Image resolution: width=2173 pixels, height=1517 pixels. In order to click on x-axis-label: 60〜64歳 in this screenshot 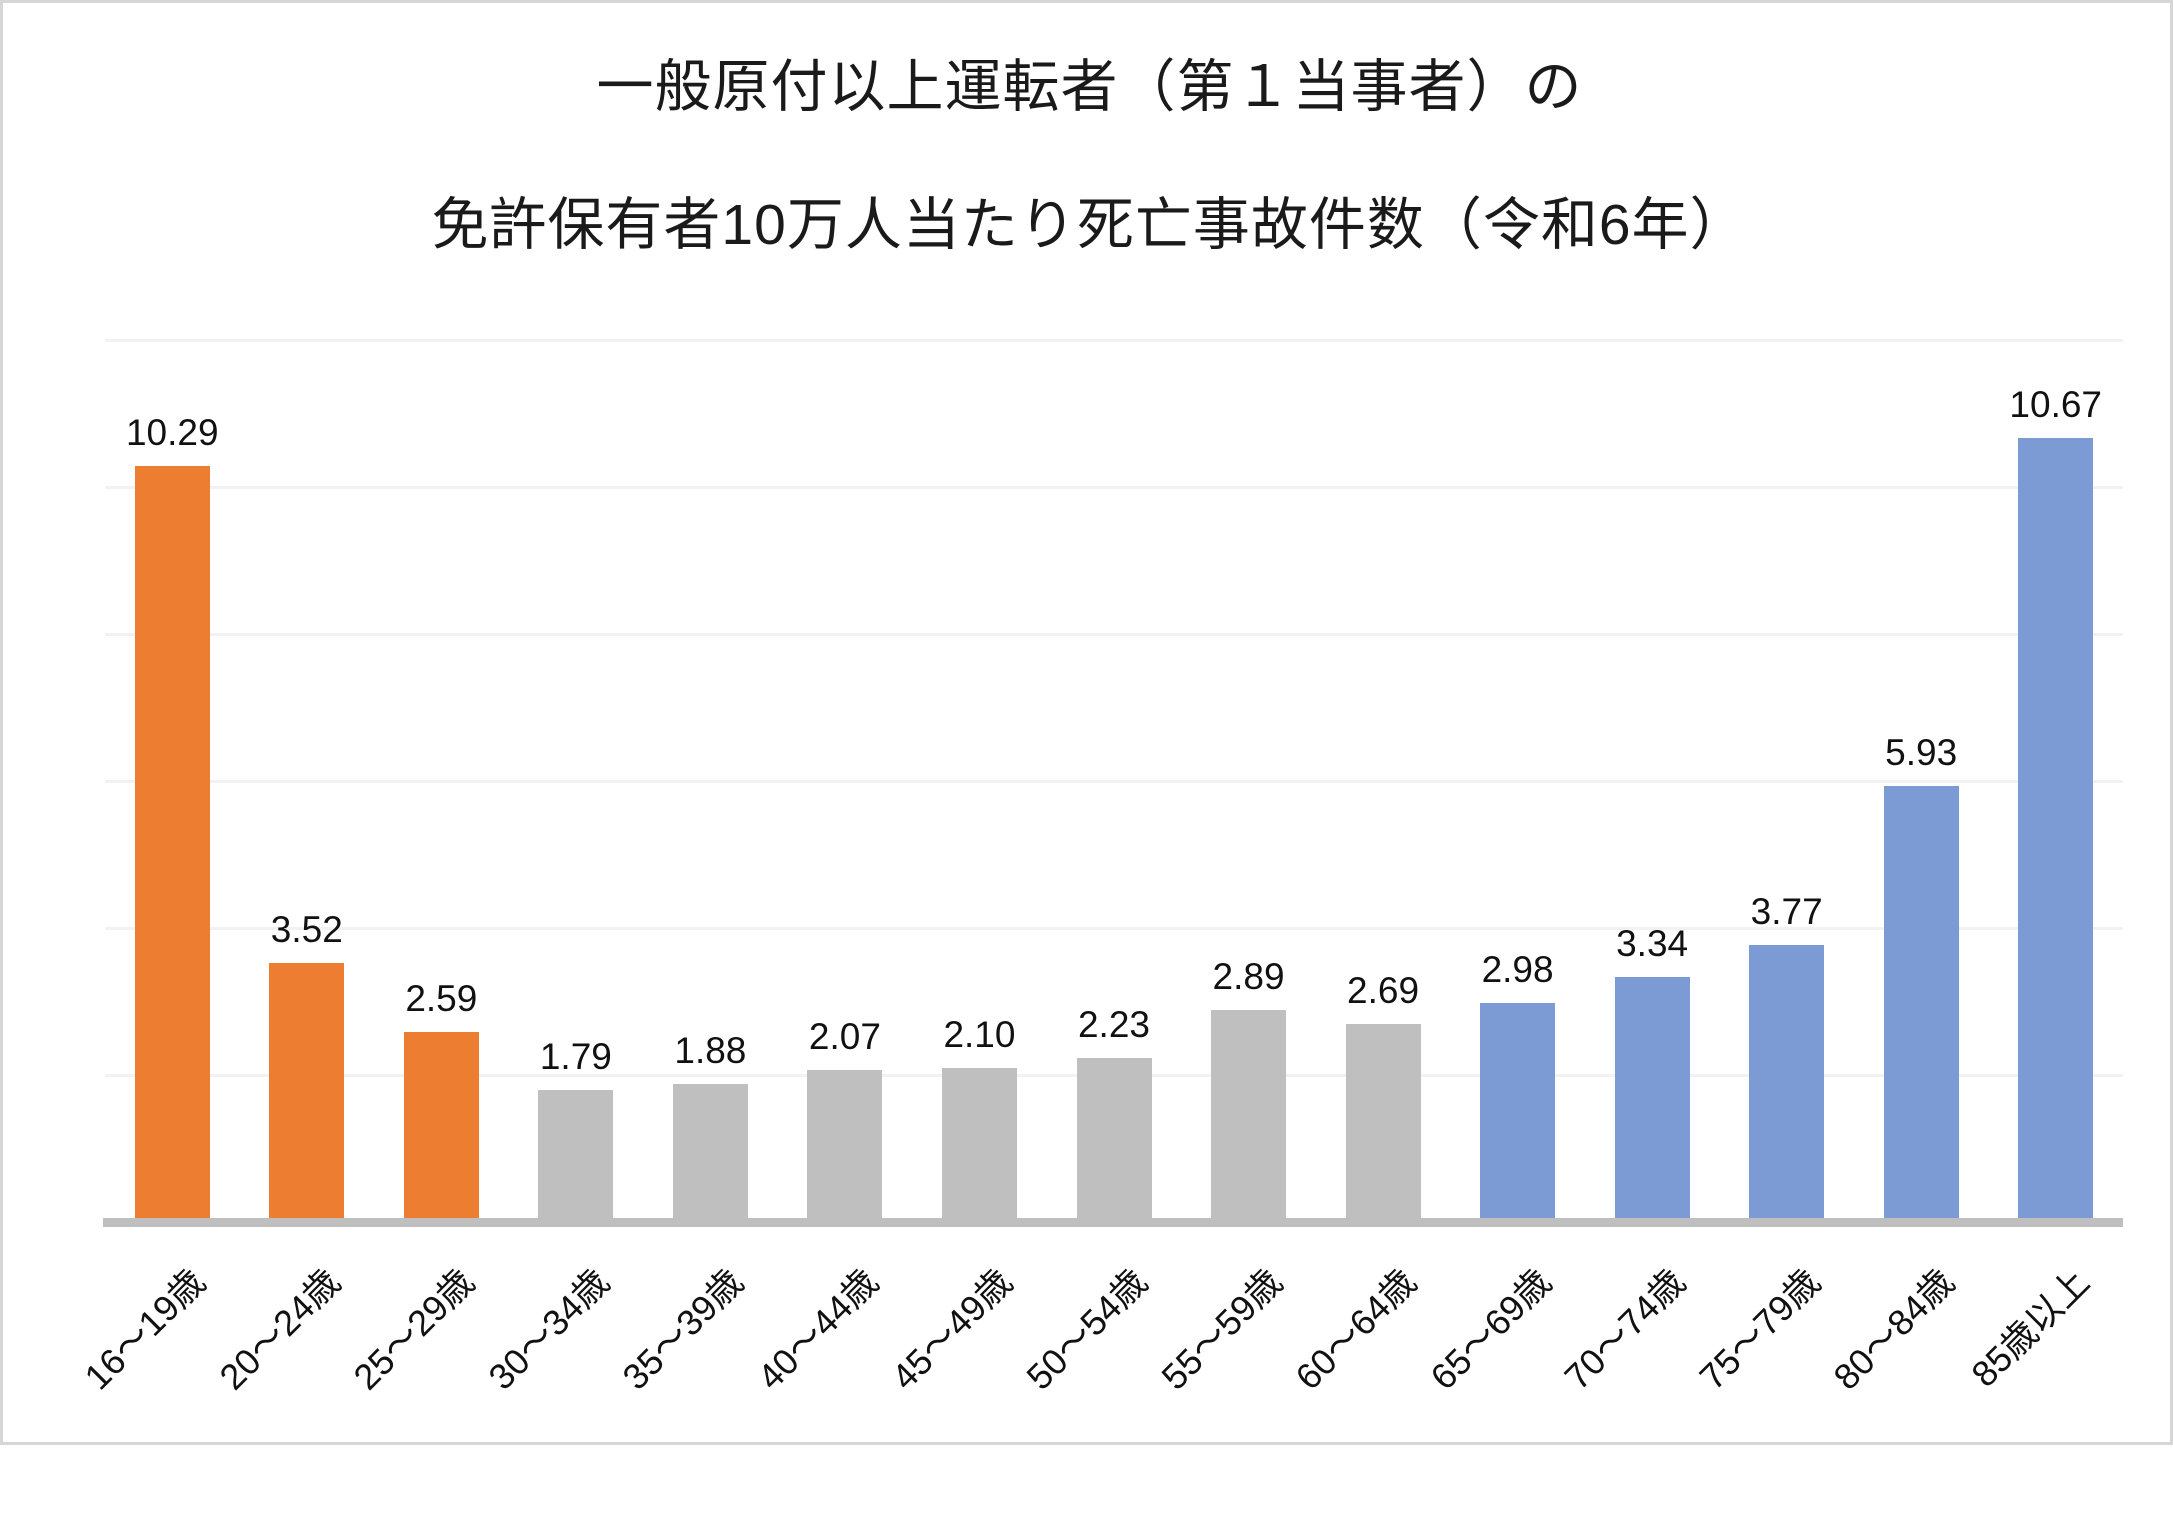, I will do `click(1356, 1329)`.